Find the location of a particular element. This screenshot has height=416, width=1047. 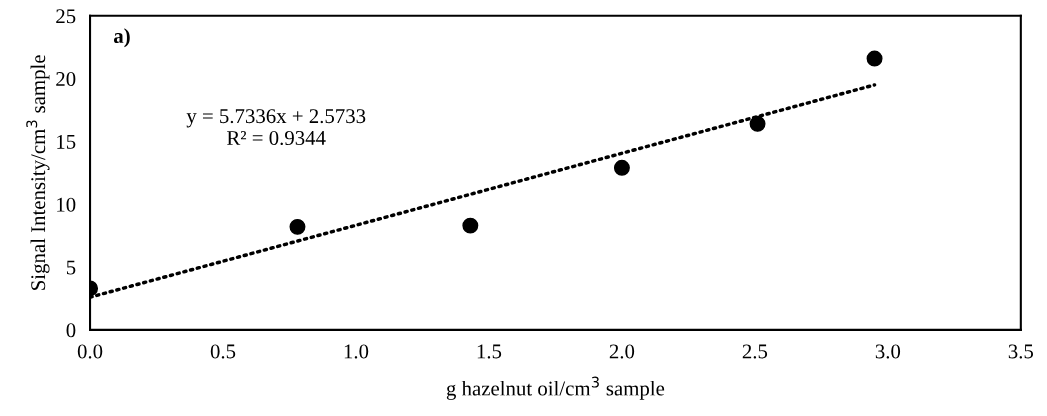

y-tick-label: 20 is located at coordinates (66, 79).